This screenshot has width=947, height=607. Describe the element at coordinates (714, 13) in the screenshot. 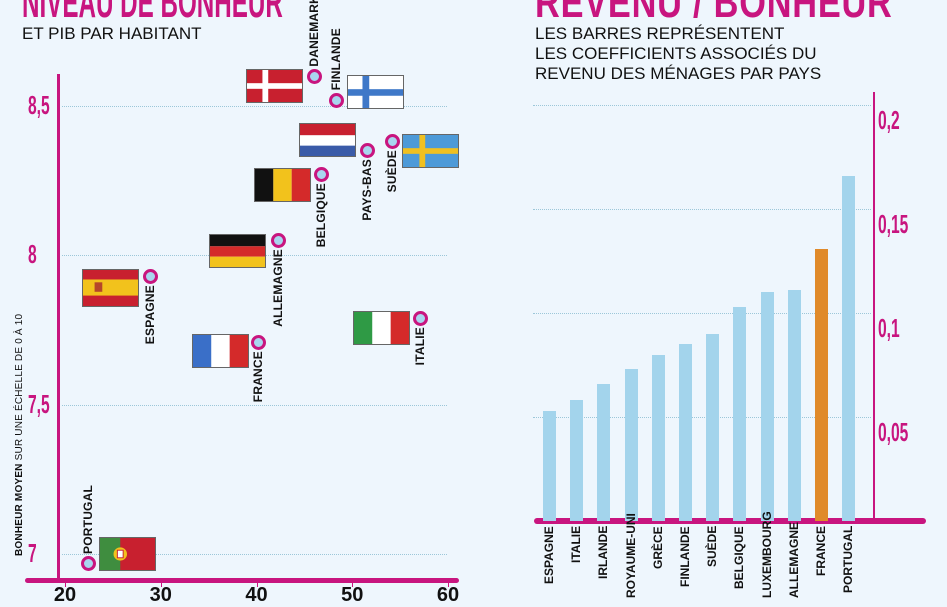

I see `bar-title: REVENU / BONHEUR` at that location.